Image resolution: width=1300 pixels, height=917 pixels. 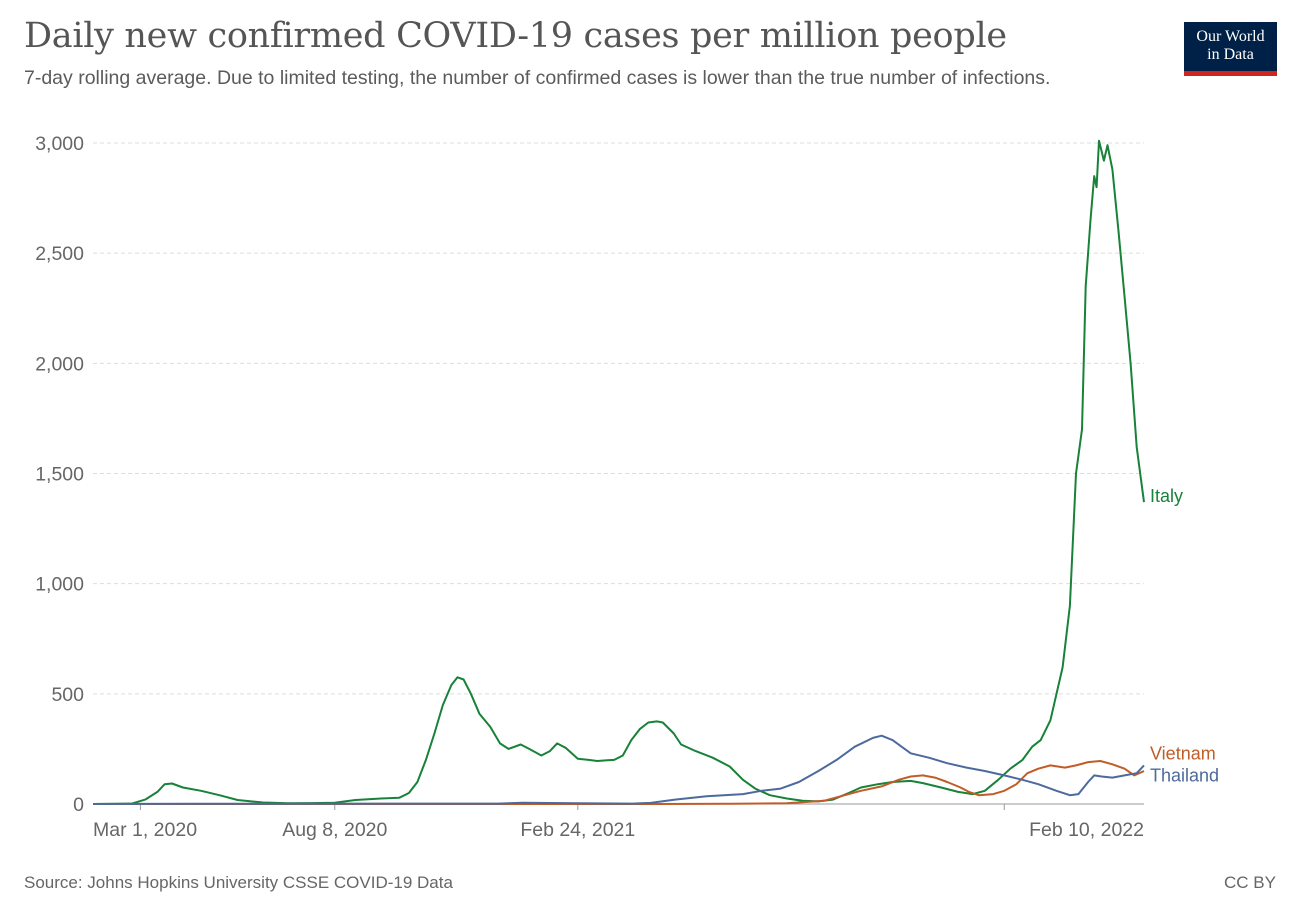 I want to click on x-tick-label: Feb 24, 2021, so click(x=577, y=830).